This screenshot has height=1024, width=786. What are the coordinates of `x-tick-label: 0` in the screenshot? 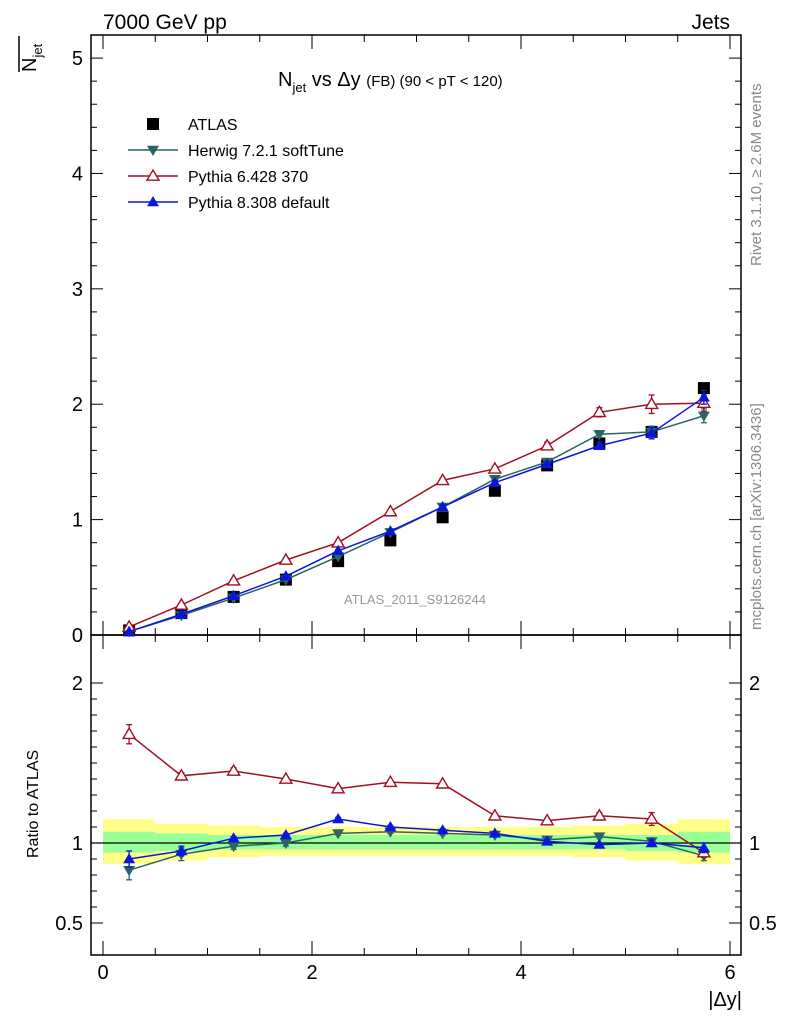 It's located at (102, 973).